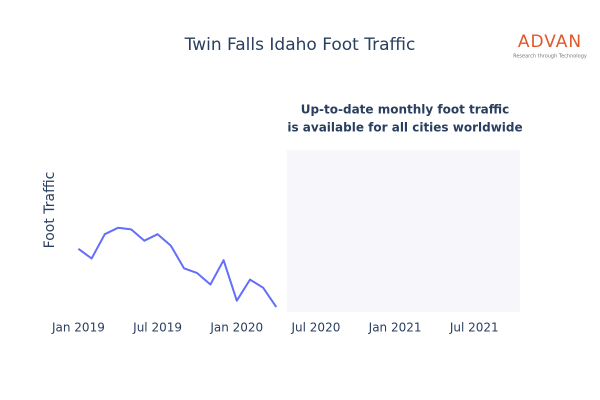  Describe the element at coordinates (50, 210) in the screenshot. I see `y-axis-label: Foot Traffic` at that location.